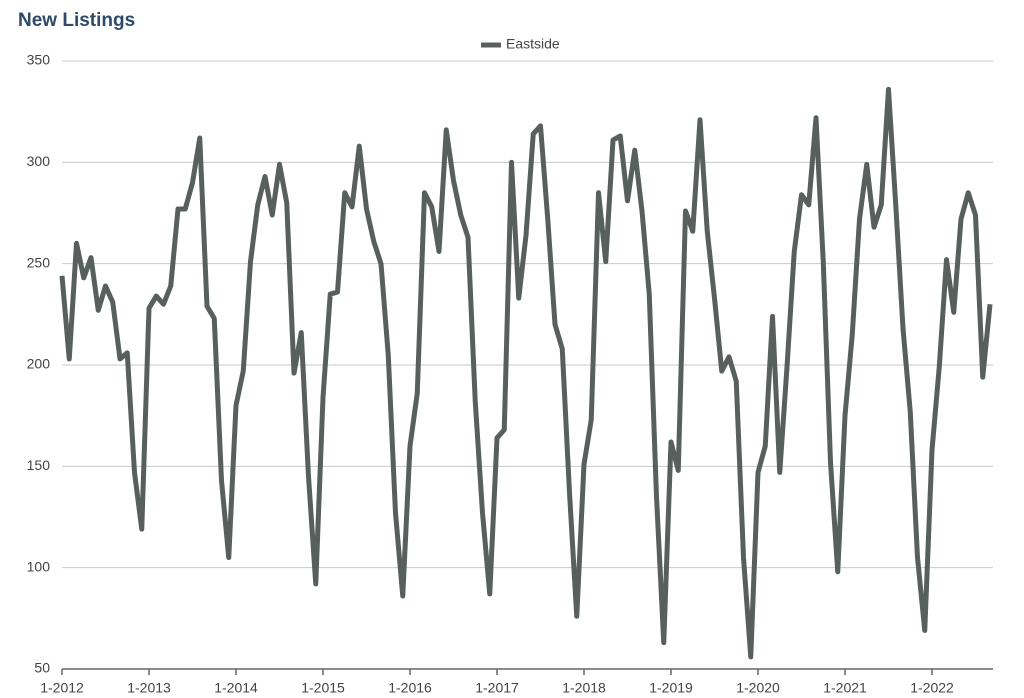 Image resolution: width=1024 pixels, height=698 pixels. What do you see at coordinates (39, 566) in the screenshot?
I see `y-tick-label: 100` at bounding box center [39, 566].